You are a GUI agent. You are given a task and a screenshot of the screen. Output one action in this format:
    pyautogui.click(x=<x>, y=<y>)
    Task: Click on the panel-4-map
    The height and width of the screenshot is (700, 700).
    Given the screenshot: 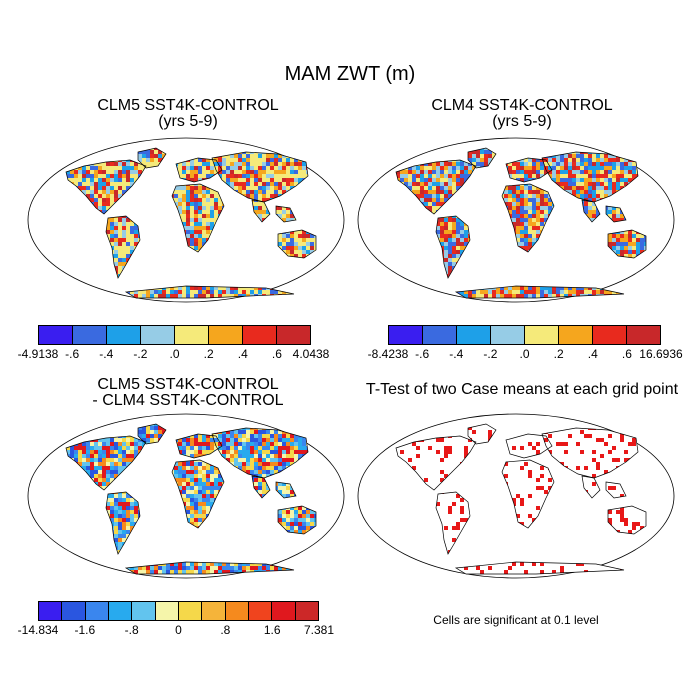 What is the action you would take?
    pyautogui.click(x=516, y=496)
    